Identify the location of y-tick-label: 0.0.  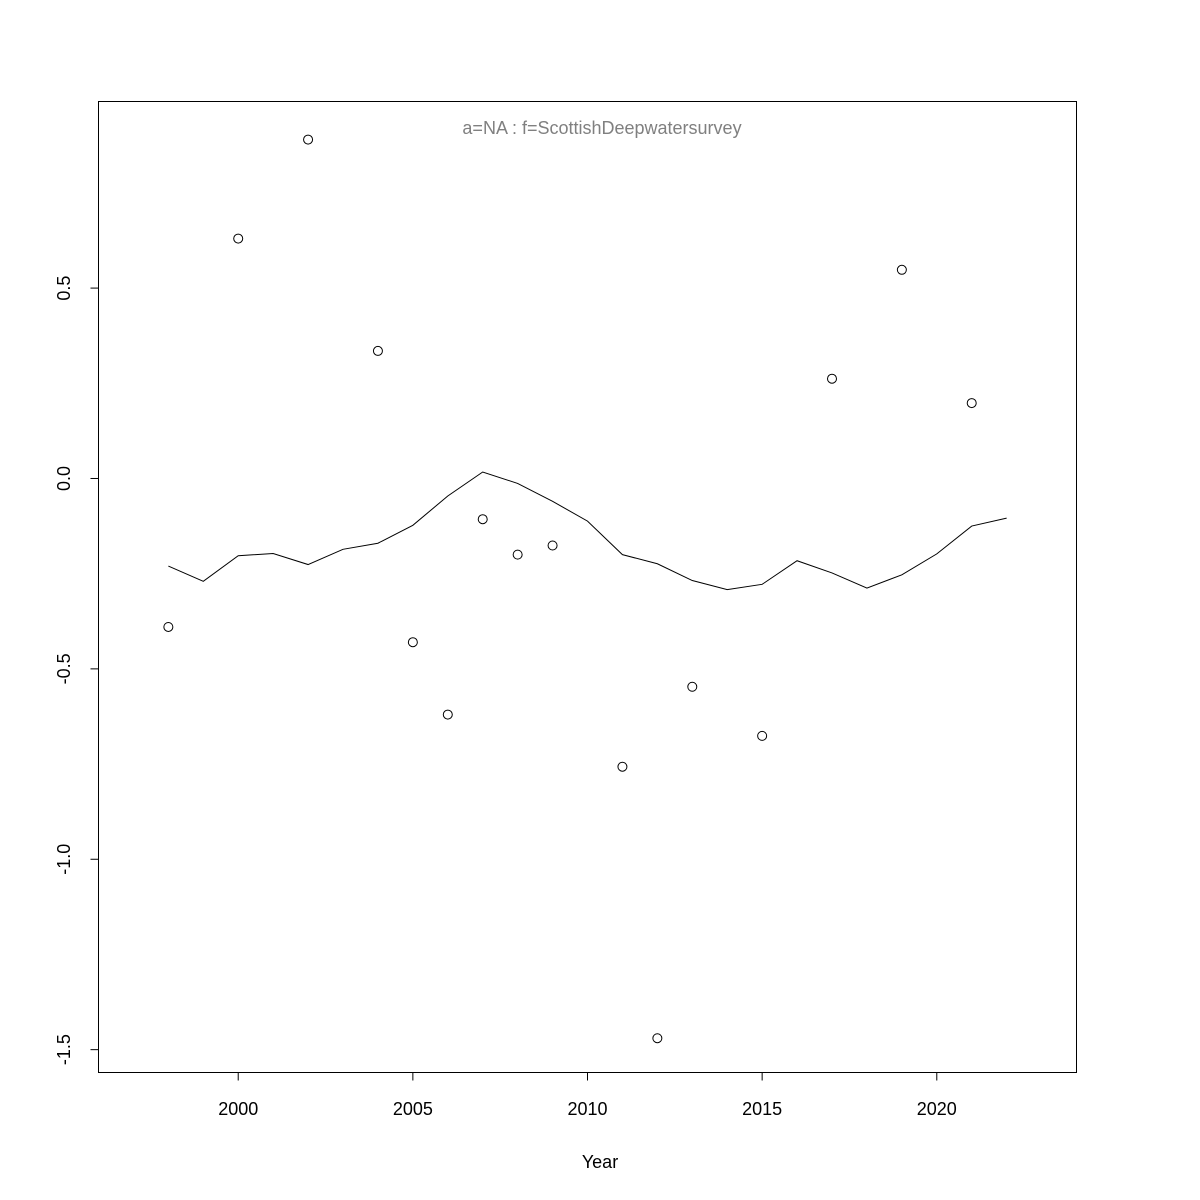
(64, 478).